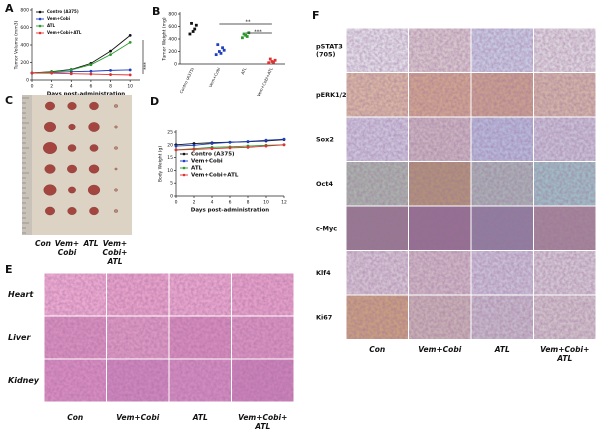 The image size is (600, 444). What do you see at coordinates (245, 28) in the screenshot?
I see `sig-bracket` at bounding box center [245, 28].